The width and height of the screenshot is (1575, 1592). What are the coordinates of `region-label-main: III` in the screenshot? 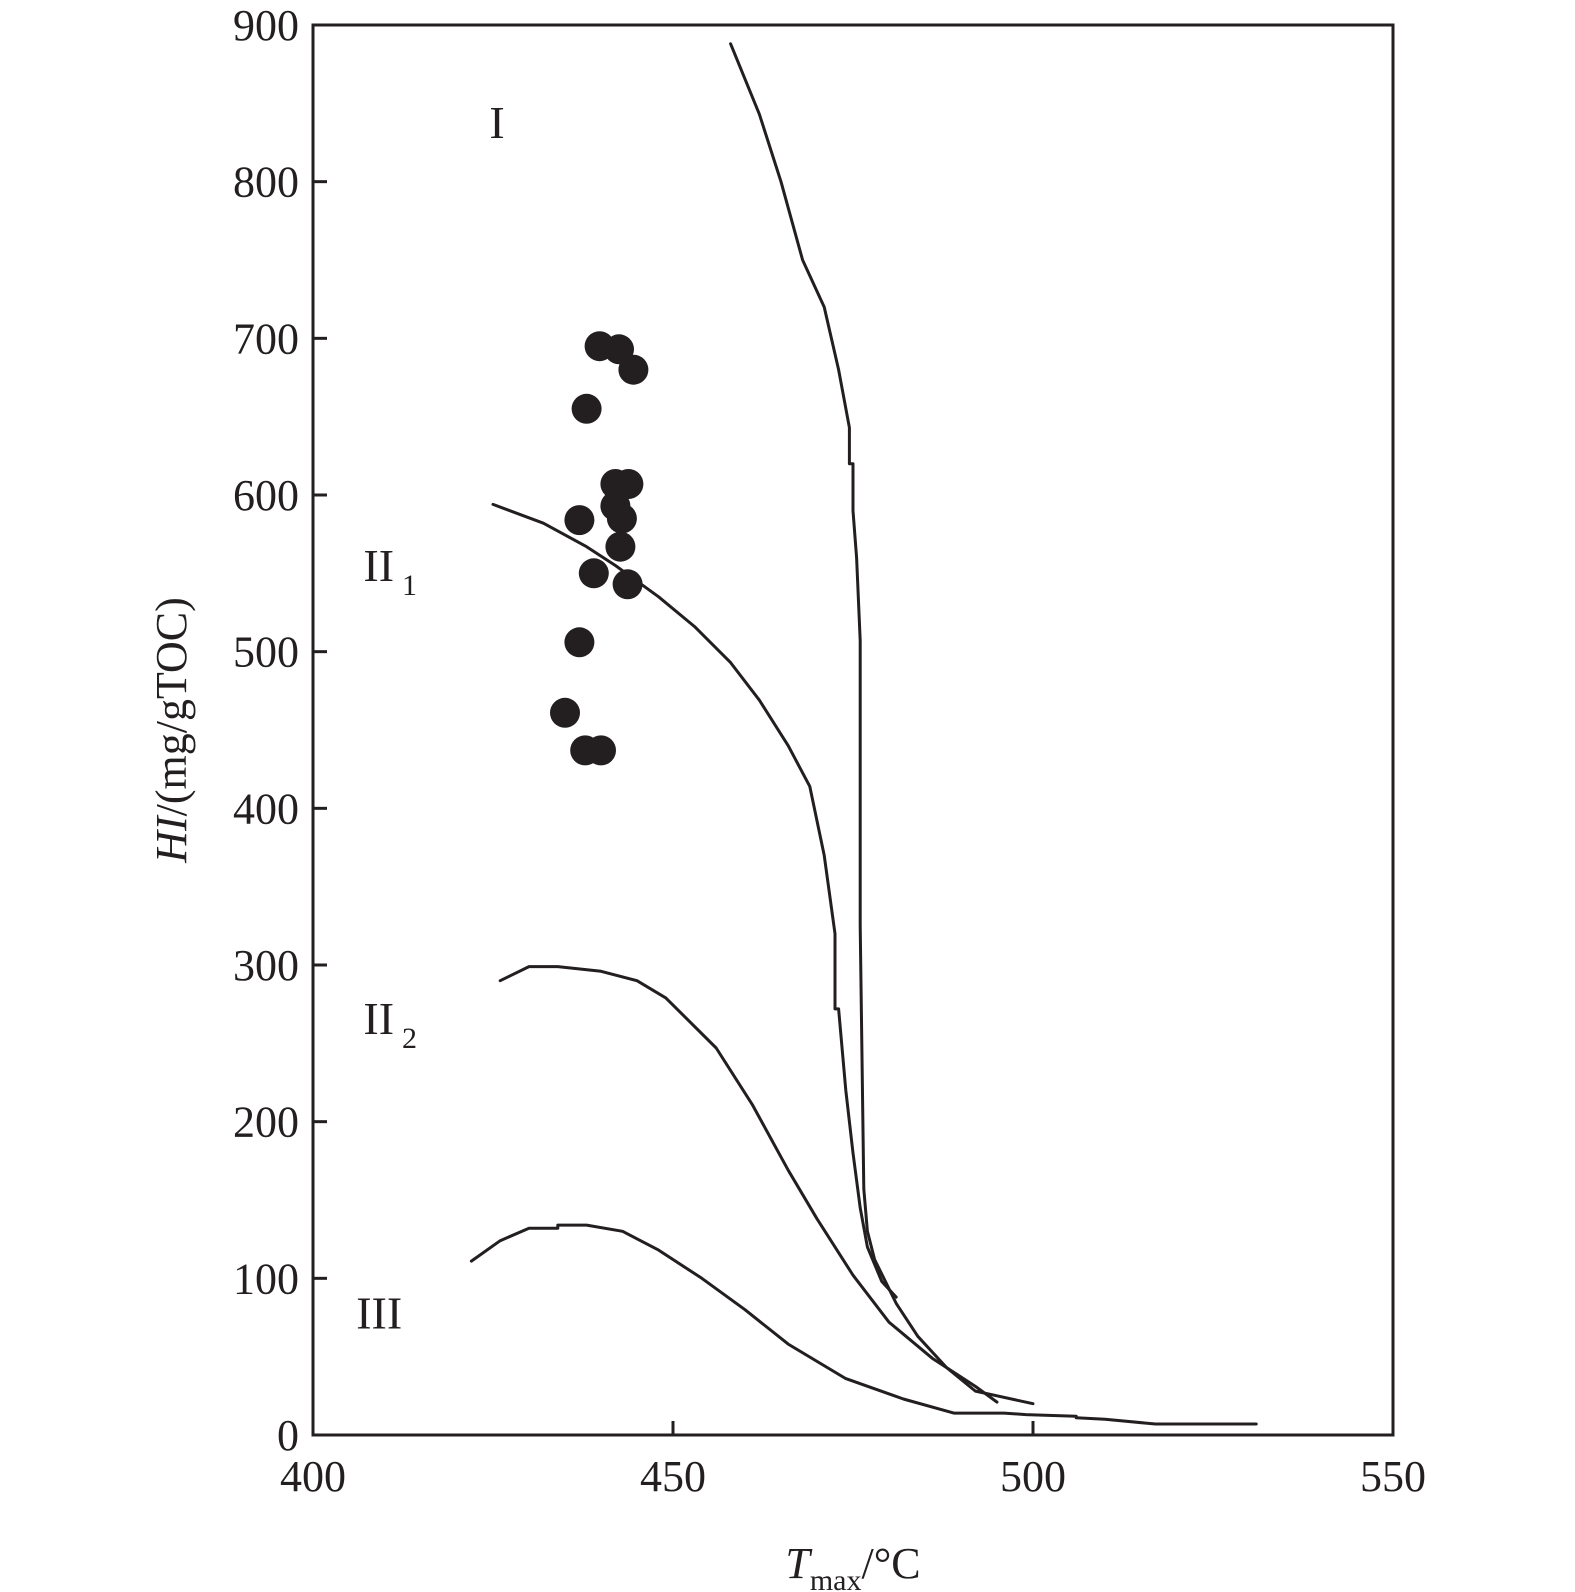 It's located at (379, 1313).